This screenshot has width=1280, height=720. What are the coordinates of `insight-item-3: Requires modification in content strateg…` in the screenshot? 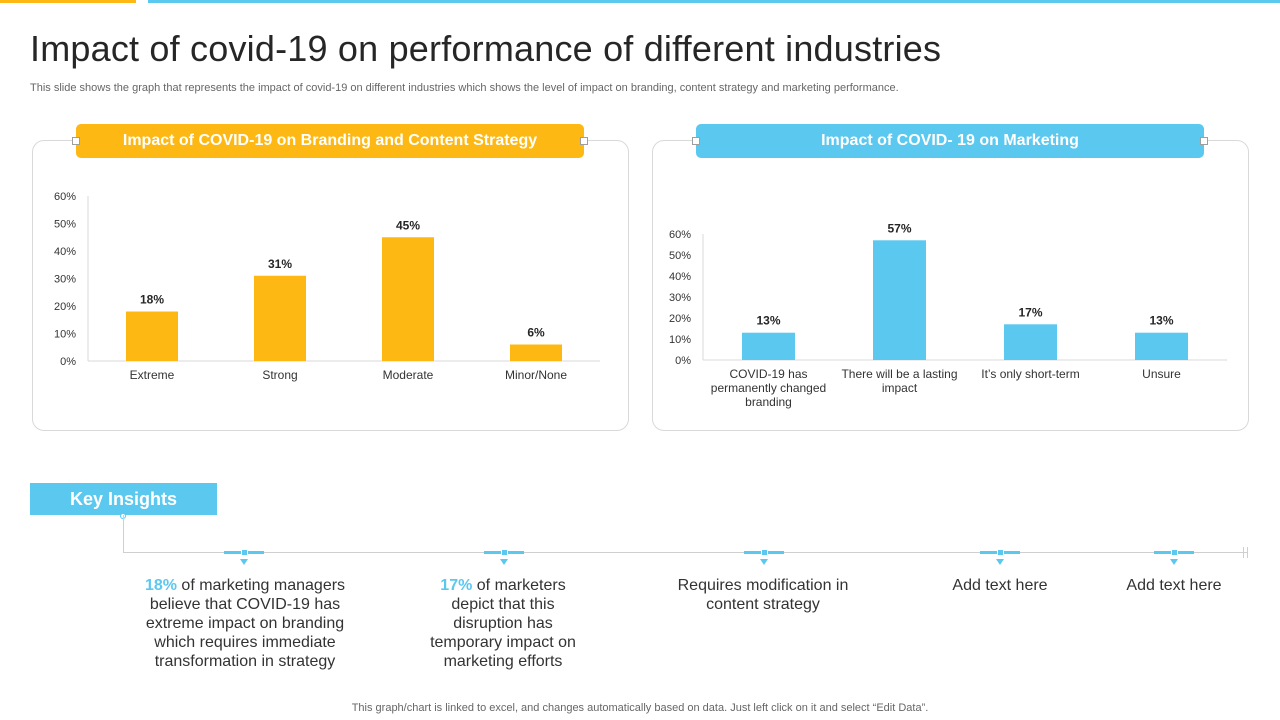 It's located at (763, 595).